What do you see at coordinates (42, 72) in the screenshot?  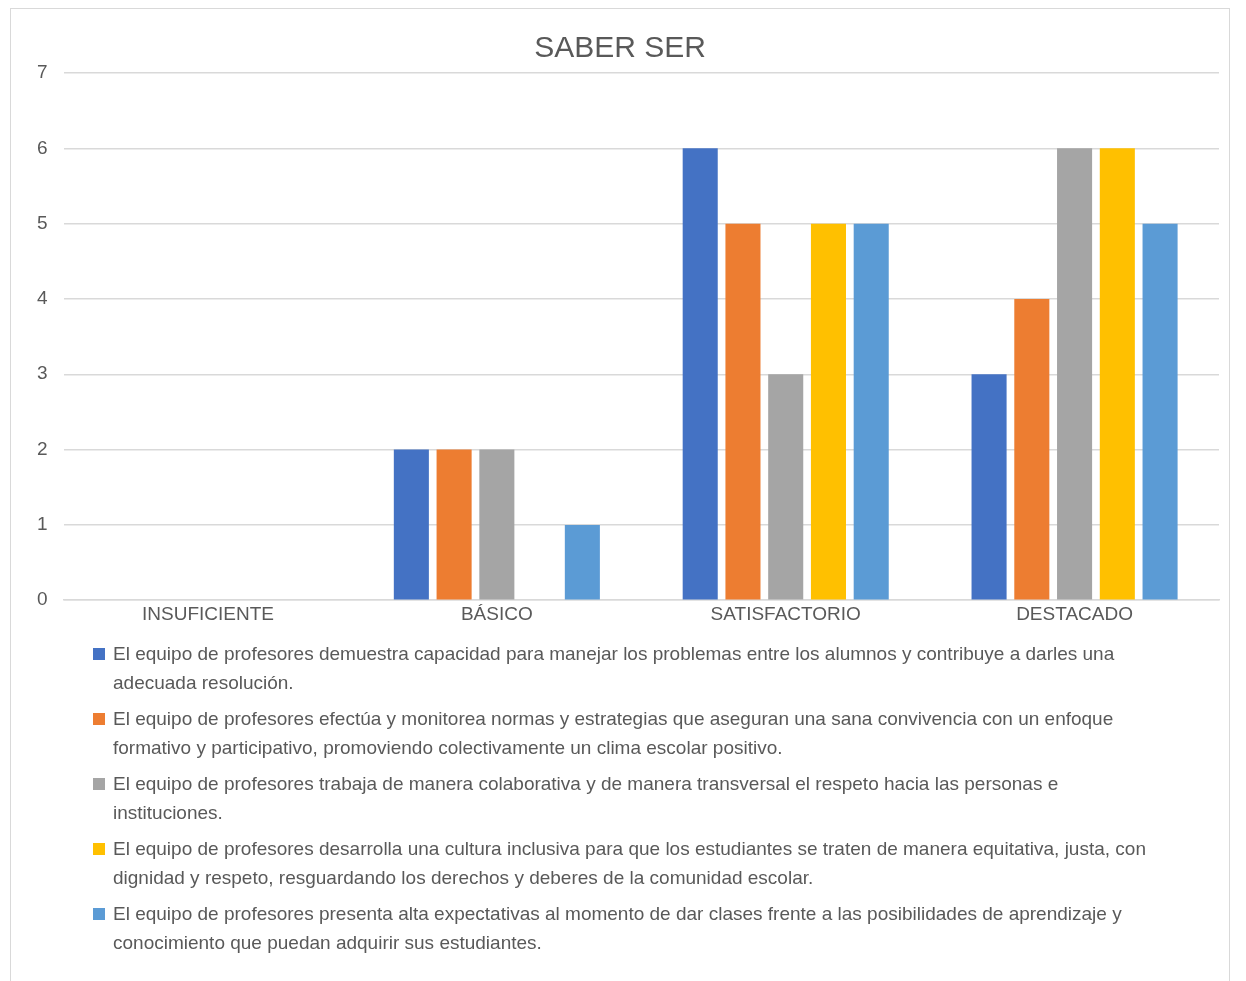 I see `y-tick-label: 7` at bounding box center [42, 72].